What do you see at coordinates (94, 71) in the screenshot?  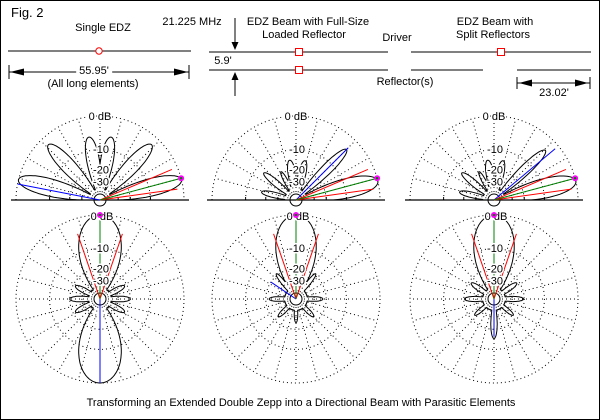 I see `edz-length-dimension: 55.95'` at bounding box center [94, 71].